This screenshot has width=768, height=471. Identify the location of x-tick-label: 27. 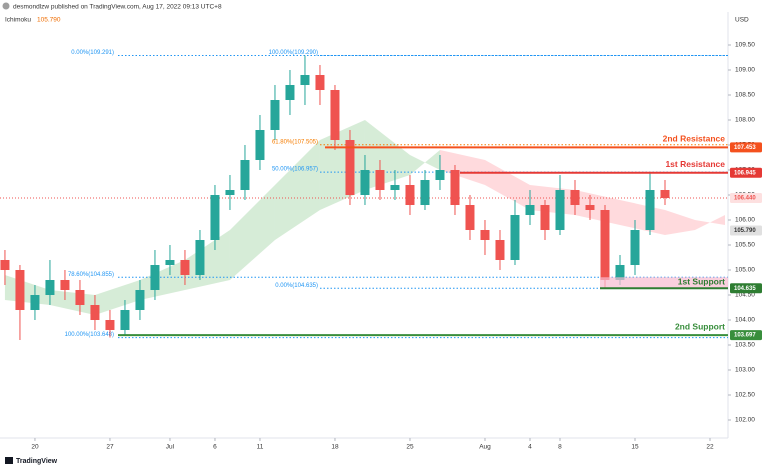
(110, 447).